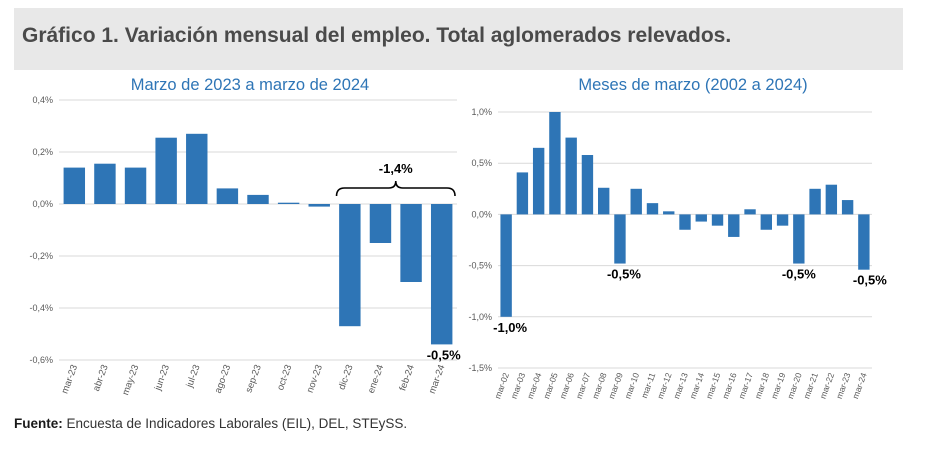 This screenshot has width=927, height=461. Describe the element at coordinates (223, 379) in the screenshot. I see `left-xtick-label: ago-23` at that location.